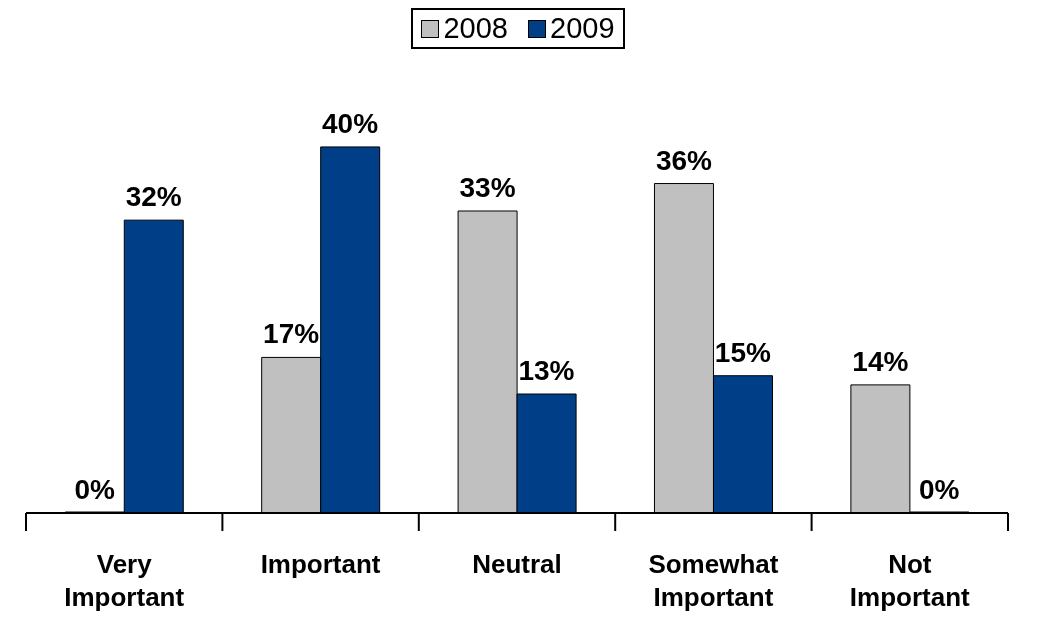 The height and width of the screenshot is (637, 1038). Describe the element at coordinates (124, 580) in the screenshot. I see `x-tick-label: Very Important` at that location.